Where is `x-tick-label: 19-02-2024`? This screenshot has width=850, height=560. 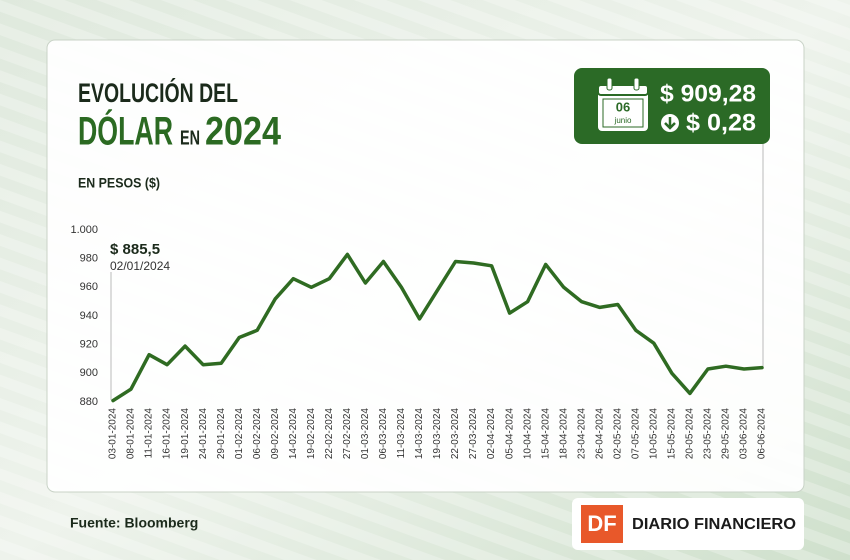
x-tick-label: 19-02-2024 is located at coordinates (311, 434).